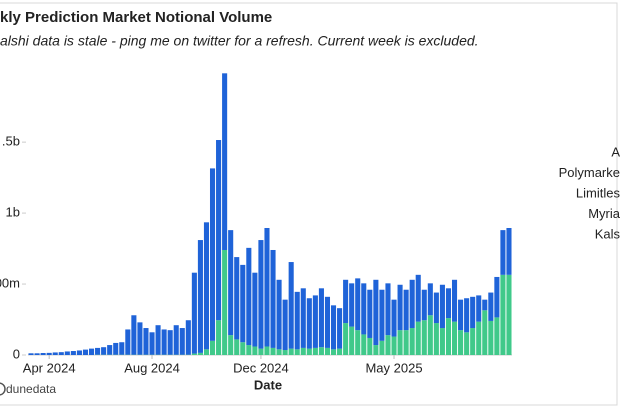  What do you see at coordinates (10, 282) in the screenshot?
I see `y-tick-label: 00m` at bounding box center [10, 282].